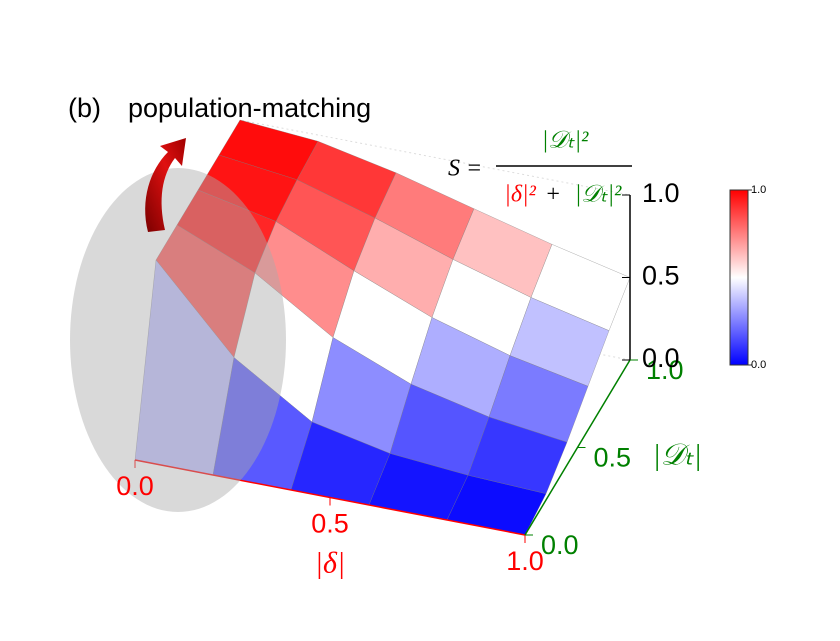  Describe the element at coordinates (758, 365) in the screenshot. I see `colorbar-tick-label: 0.0` at that location.